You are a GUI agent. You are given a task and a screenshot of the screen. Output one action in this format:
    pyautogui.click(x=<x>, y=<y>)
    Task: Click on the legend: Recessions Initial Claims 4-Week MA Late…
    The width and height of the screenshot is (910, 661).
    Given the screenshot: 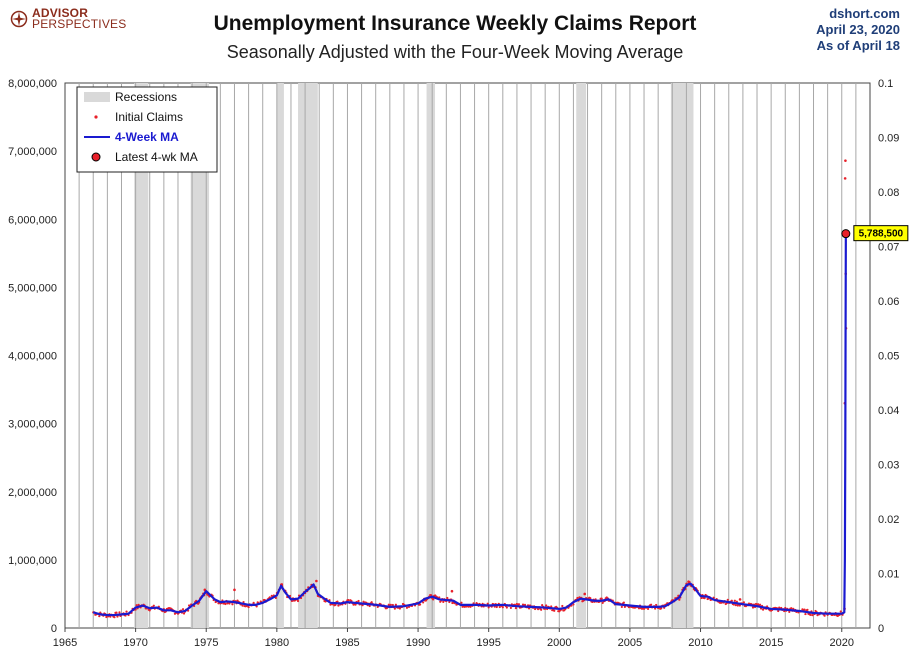 What is the action you would take?
    pyautogui.click(x=147, y=129)
    